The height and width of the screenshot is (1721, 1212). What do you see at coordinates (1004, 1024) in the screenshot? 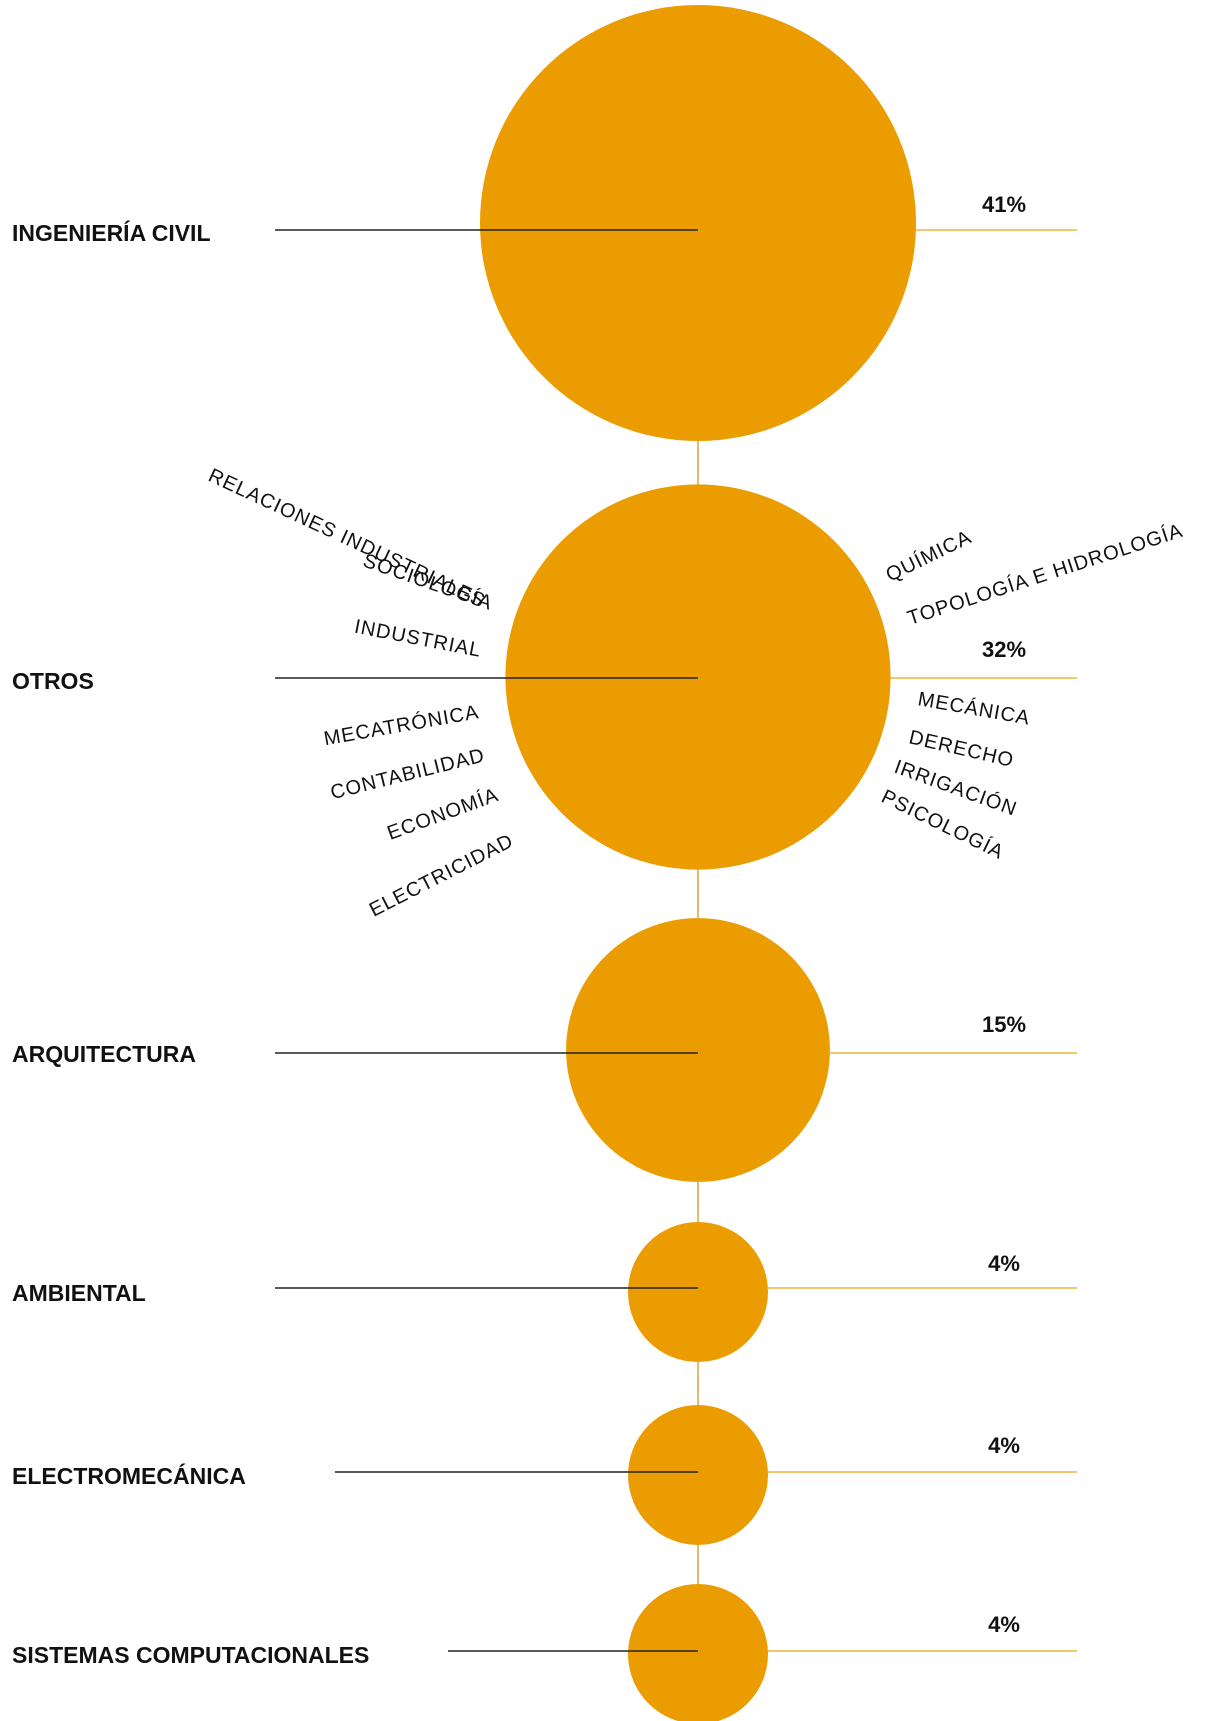
I see `percent-label-arquitectura: 15%` at bounding box center [1004, 1024].